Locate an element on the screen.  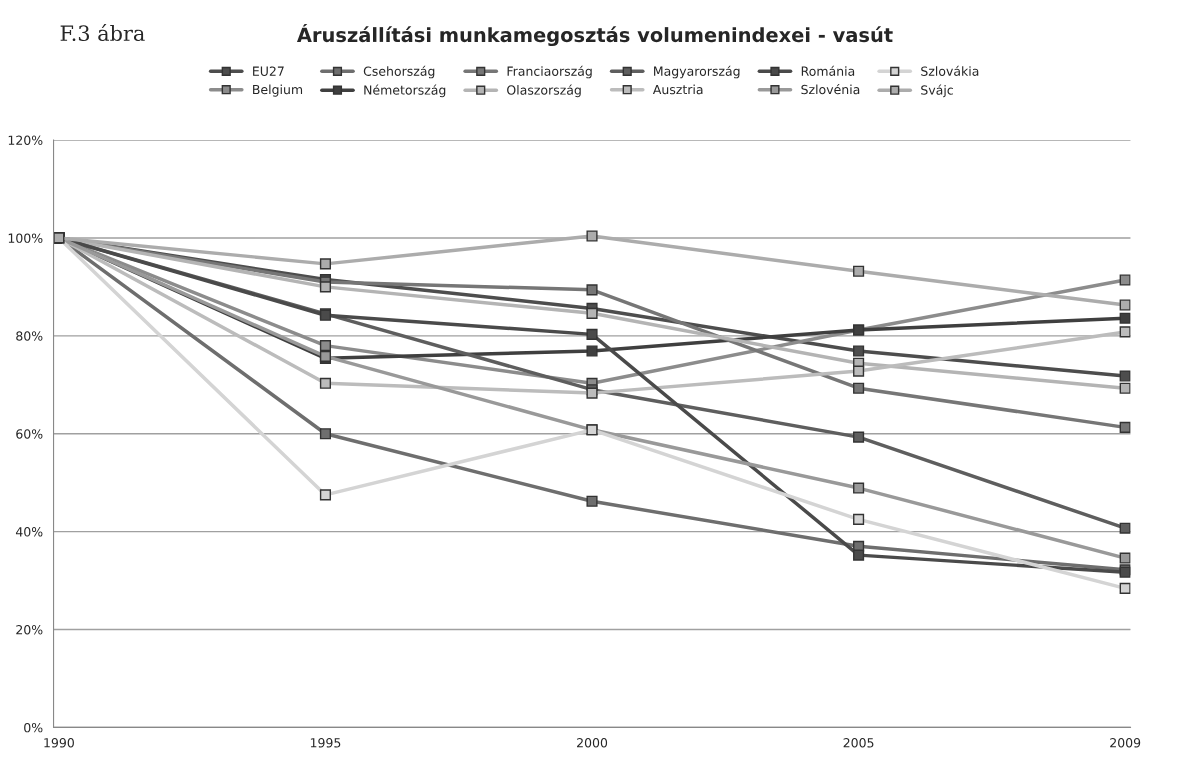
x-tick-label: 2009 is located at coordinates (1125, 743).